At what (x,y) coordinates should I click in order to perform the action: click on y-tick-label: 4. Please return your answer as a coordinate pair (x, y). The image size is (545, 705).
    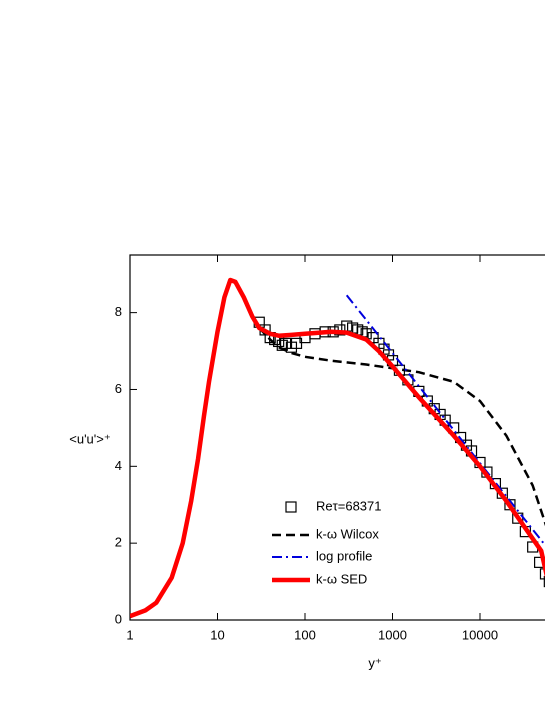
    Looking at the image, I should click on (118, 465).